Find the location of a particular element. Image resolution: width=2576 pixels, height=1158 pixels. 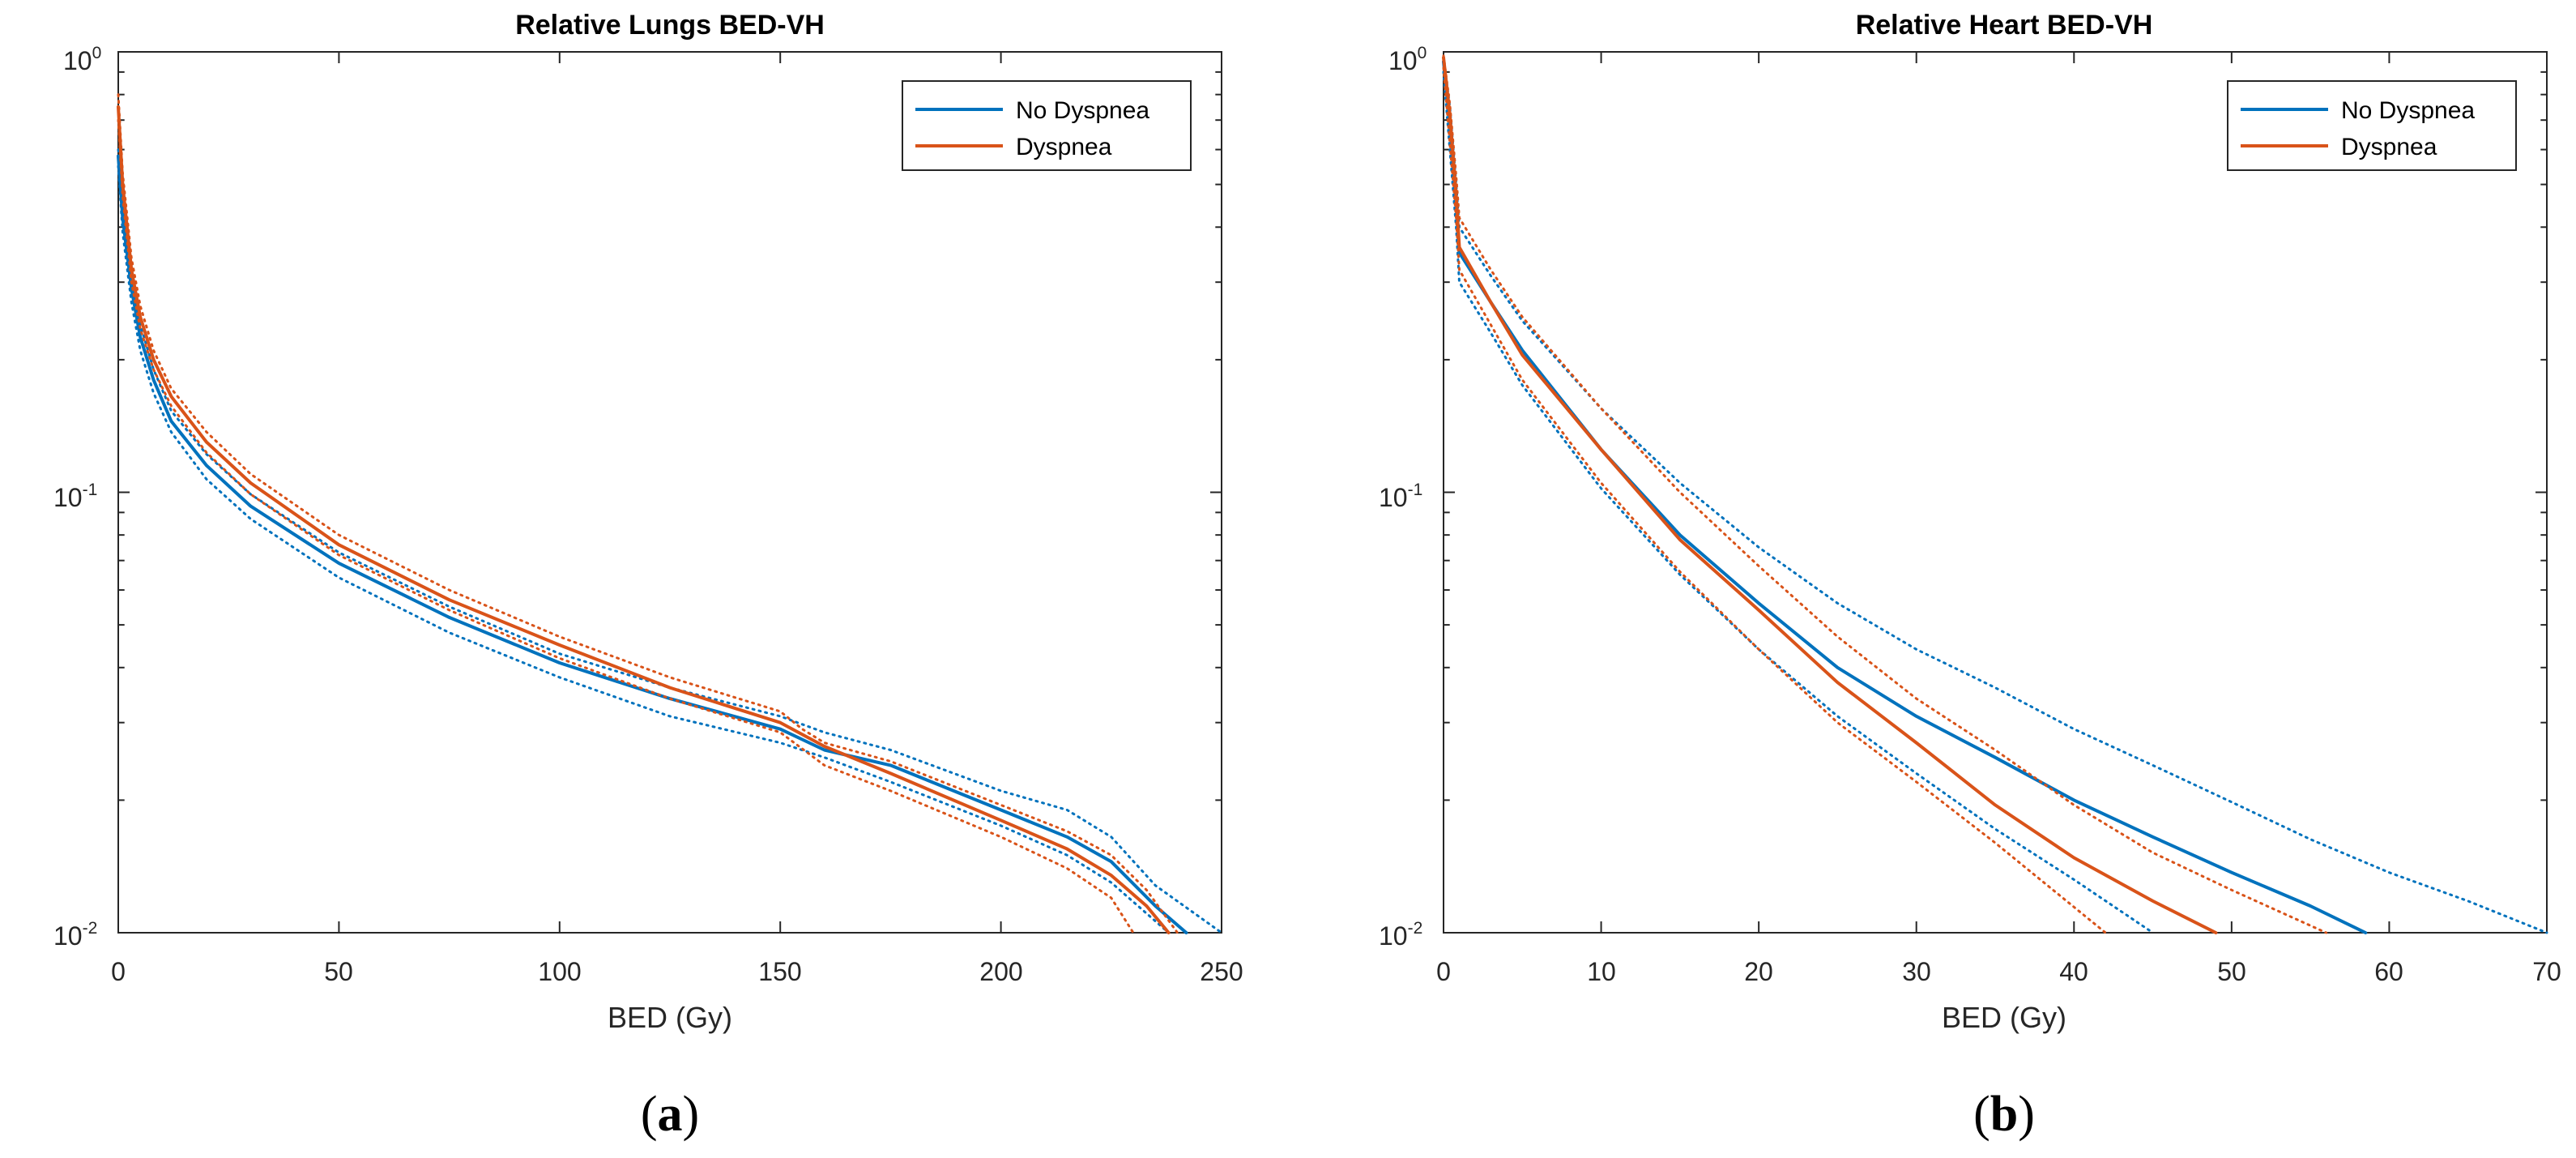

x-tick-label-a-2: 100 is located at coordinates (560, 971).